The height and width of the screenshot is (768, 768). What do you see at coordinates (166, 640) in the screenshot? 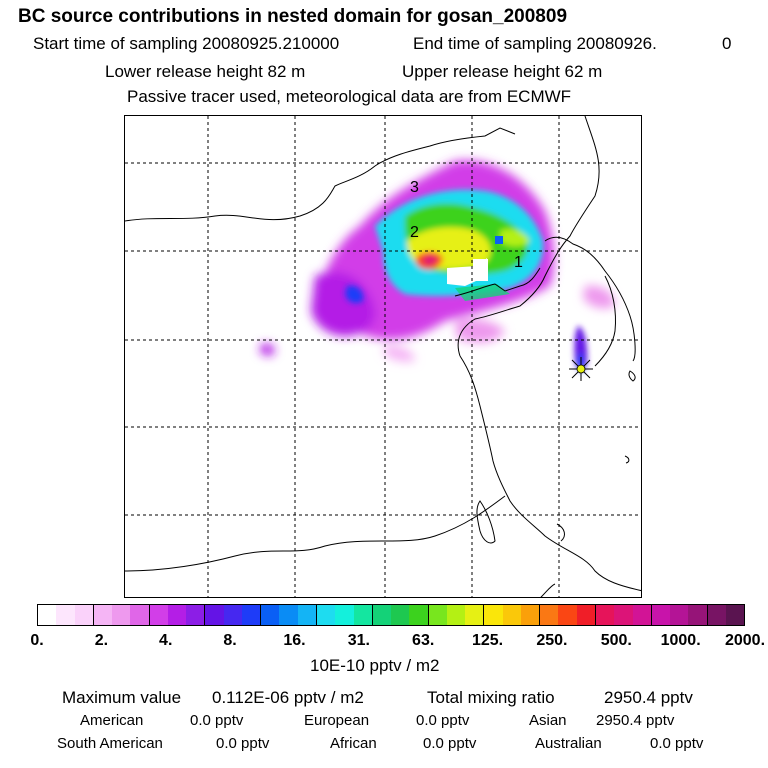
I see `colorbar-tick-label: 4.` at bounding box center [166, 640].